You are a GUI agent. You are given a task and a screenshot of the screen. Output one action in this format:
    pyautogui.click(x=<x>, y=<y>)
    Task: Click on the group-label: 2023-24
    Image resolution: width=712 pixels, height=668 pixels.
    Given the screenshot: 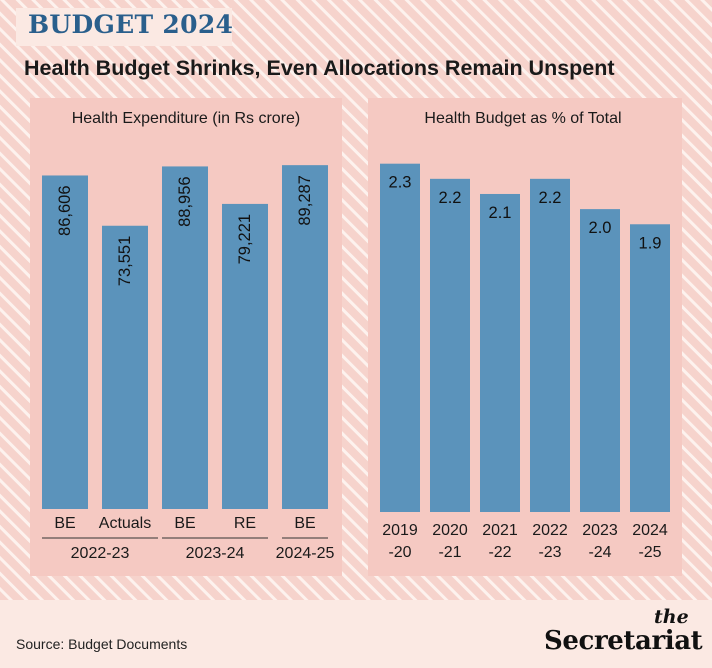 What is the action you would take?
    pyautogui.click(x=215, y=553)
    